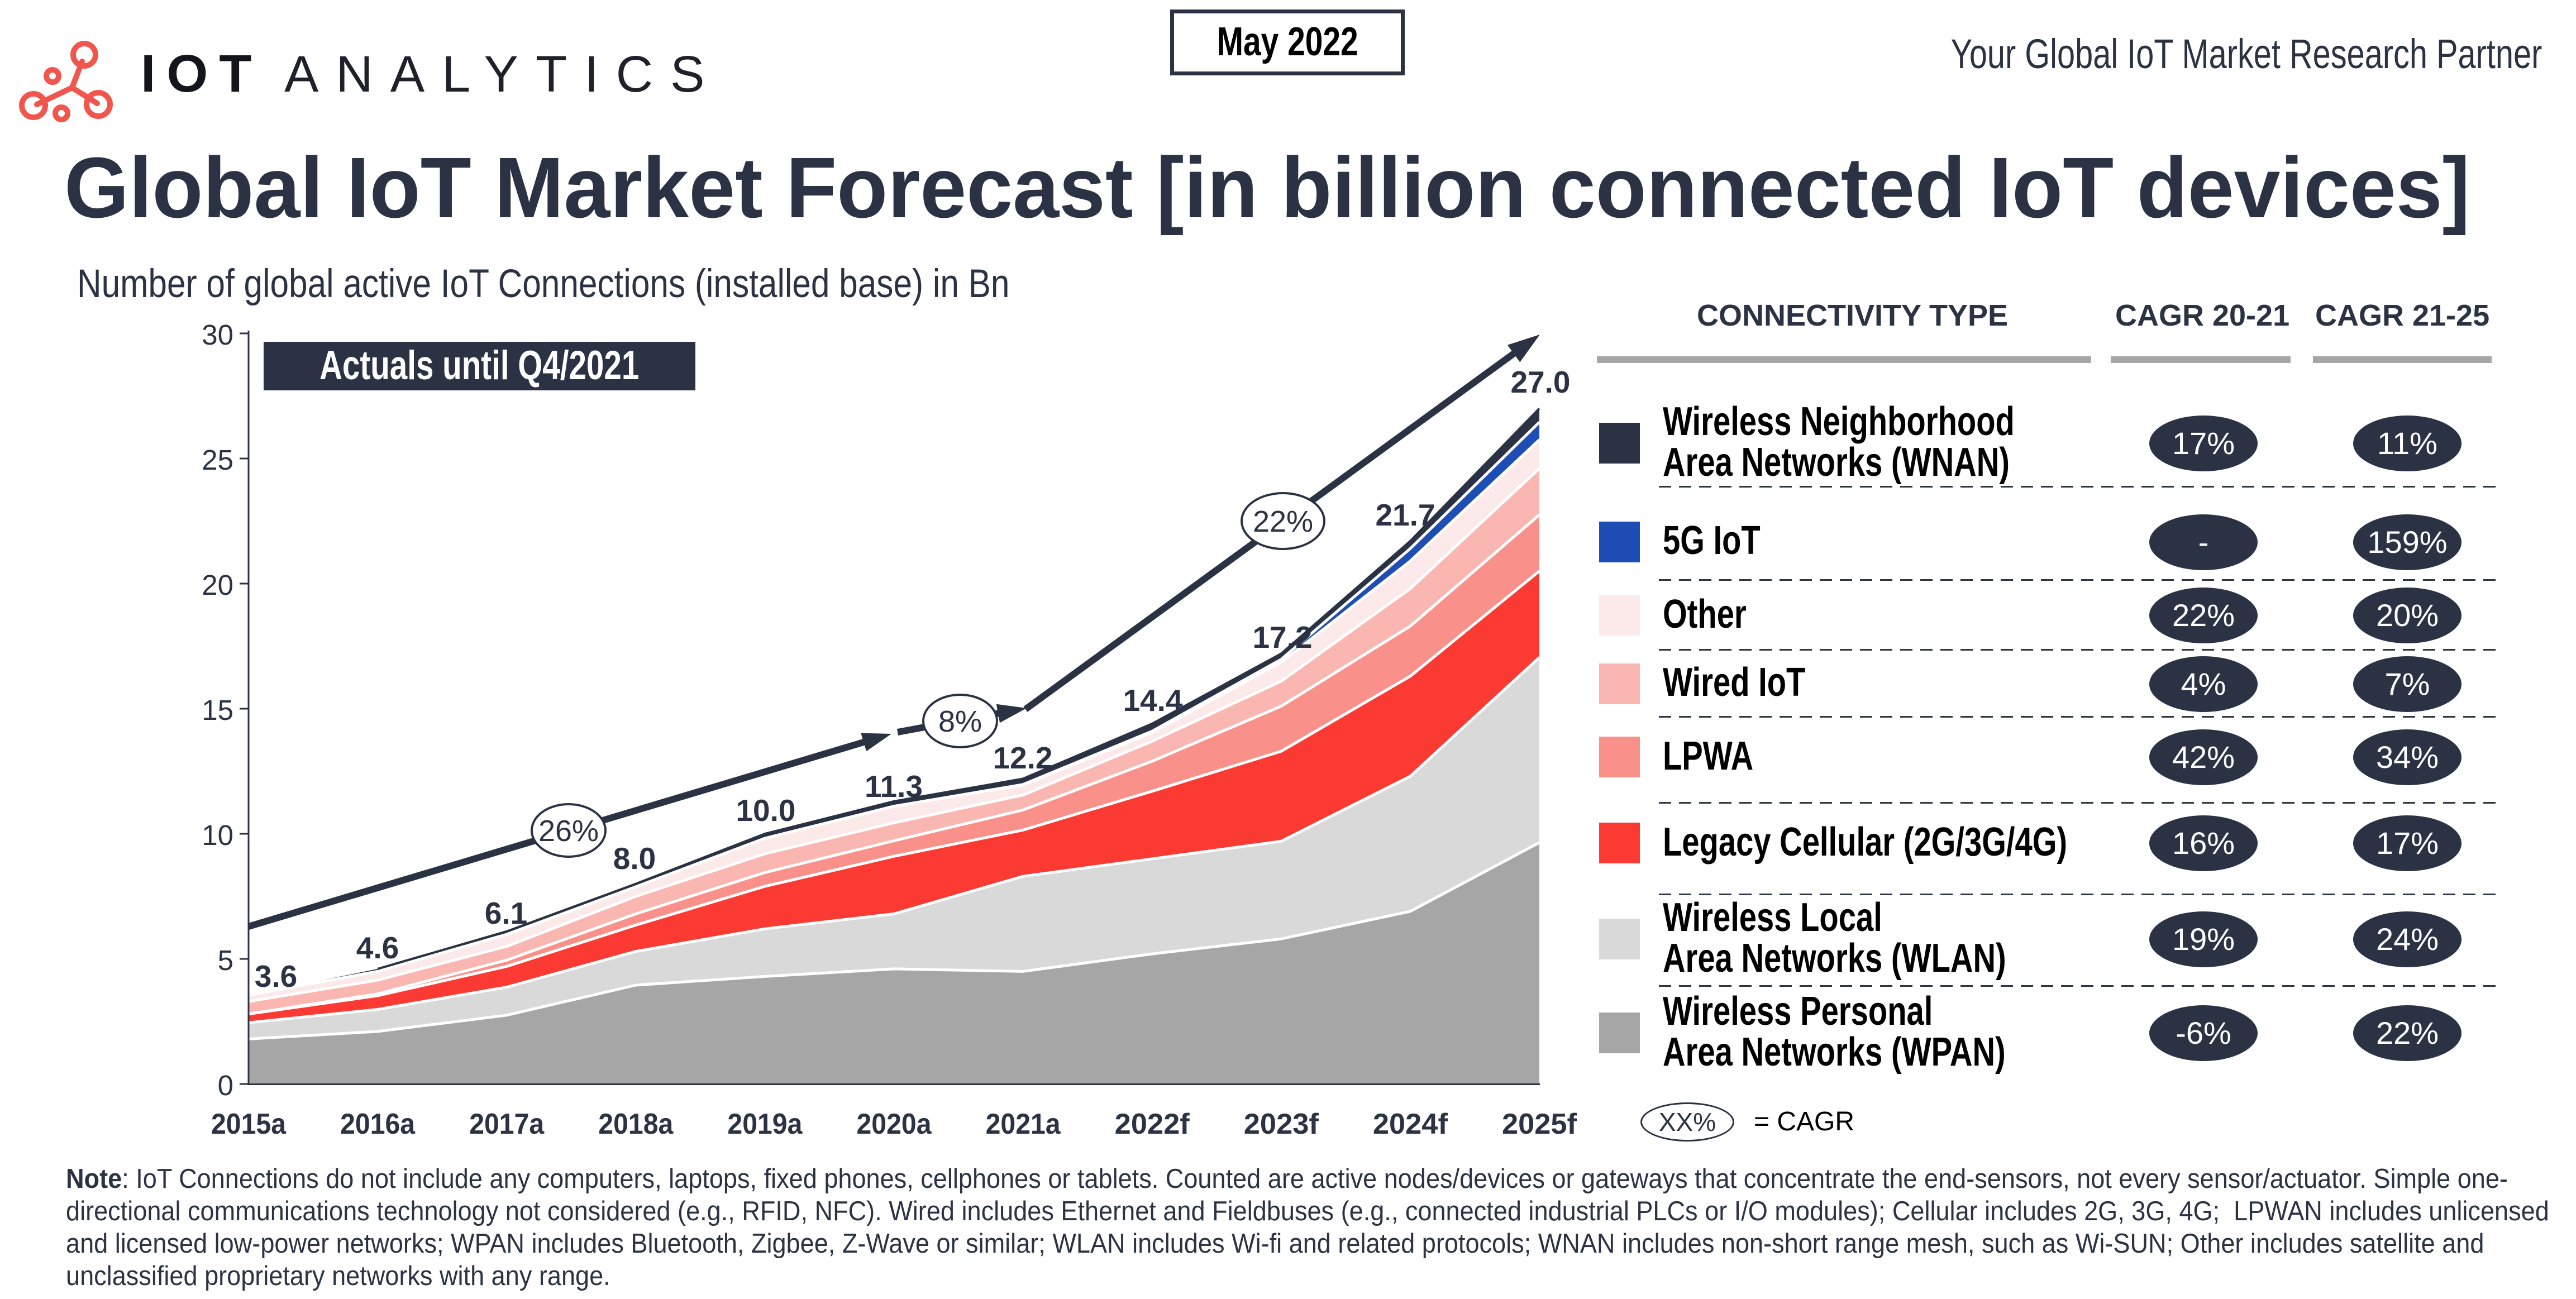  What do you see at coordinates (960, 722) in the screenshot?
I see `svg-text: 8%` at bounding box center [960, 722].